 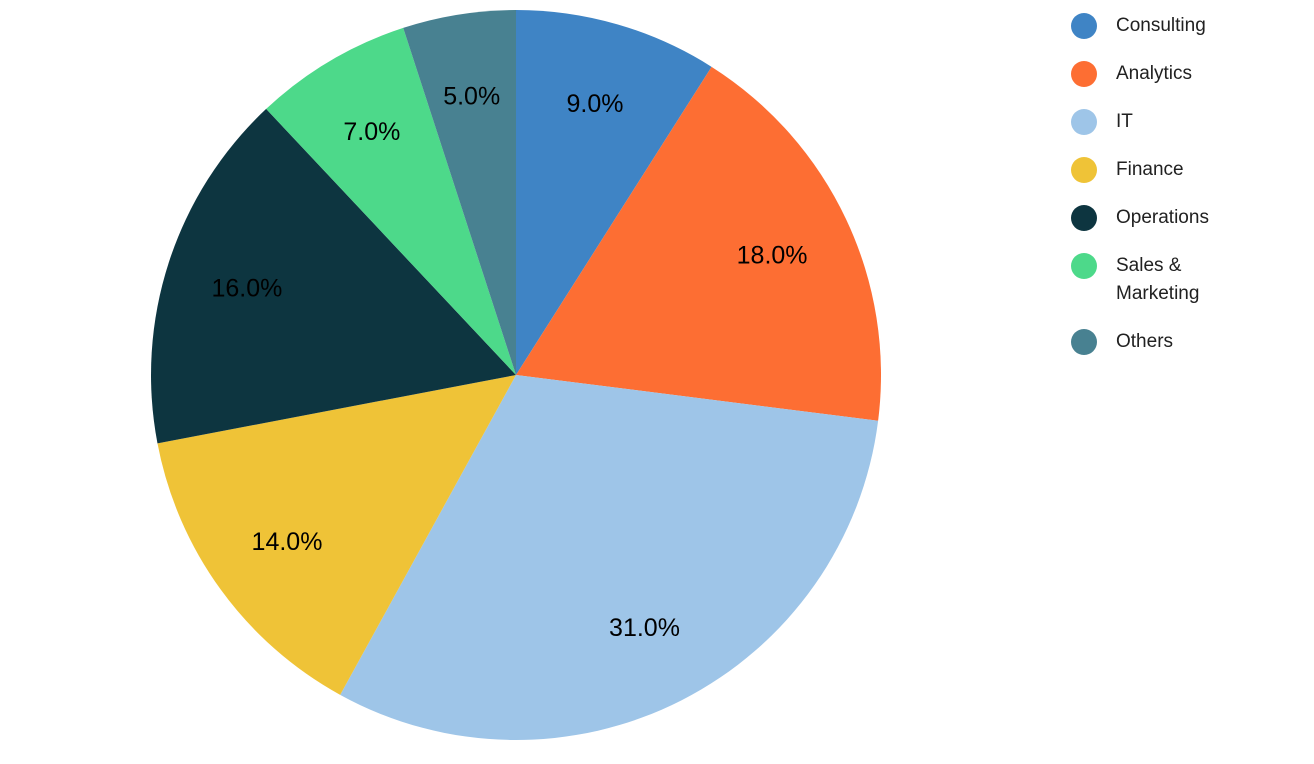 What do you see at coordinates (1124, 121) in the screenshot?
I see `legend-label: IT` at bounding box center [1124, 121].